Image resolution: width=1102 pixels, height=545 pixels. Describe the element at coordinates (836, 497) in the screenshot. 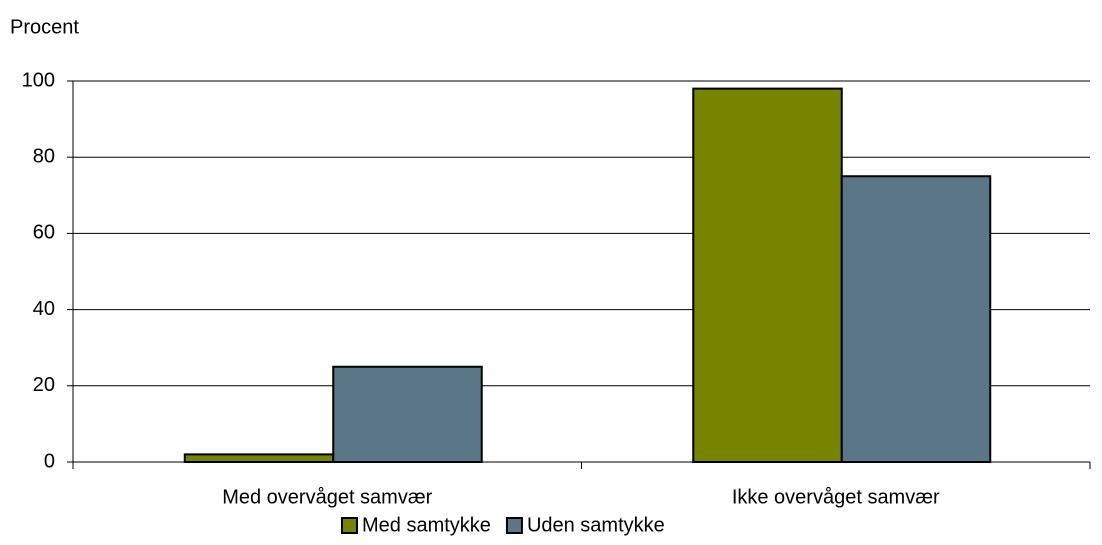

I see `x-tick-label: Ikke overvåget samvær` at that location.